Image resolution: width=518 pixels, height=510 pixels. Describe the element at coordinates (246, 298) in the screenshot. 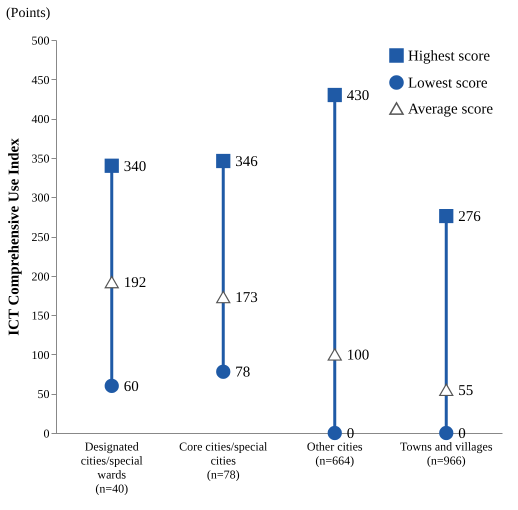

I see `data-label: 173` at that location.